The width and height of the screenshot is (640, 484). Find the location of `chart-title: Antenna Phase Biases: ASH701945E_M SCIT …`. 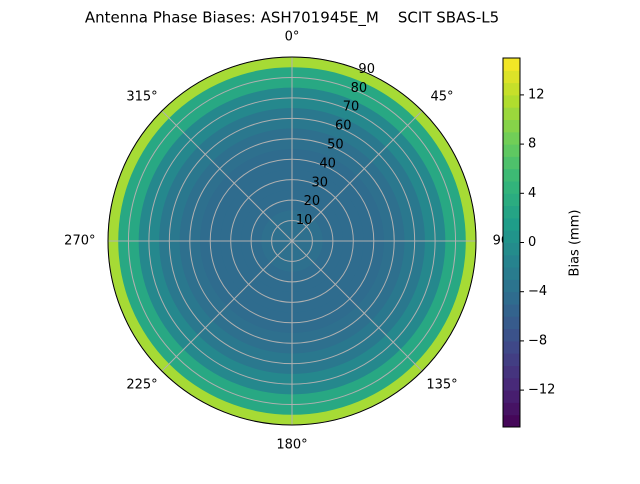

chart-title: Antenna Phase Biases: ASH701945E_M SCIT … is located at coordinates (292, 18).